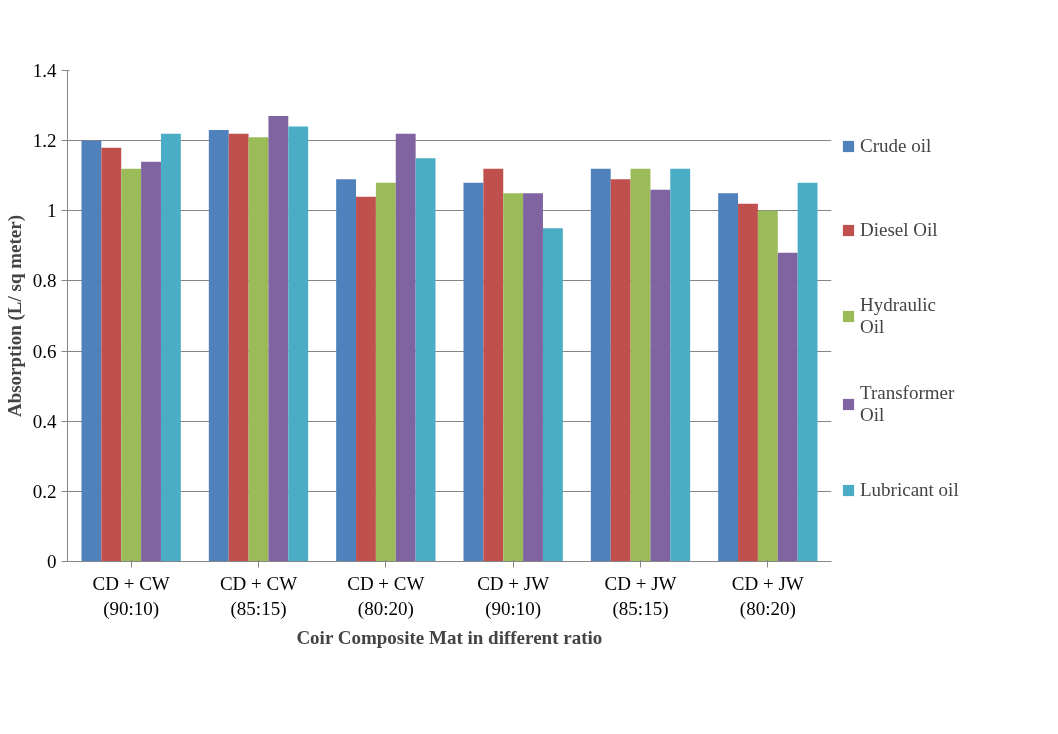 The width and height of the screenshot is (1058, 734). What do you see at coordinates (52, 211) in the screenshot?
I see `y-tick-label: 1` at bounding box center [52, 211].